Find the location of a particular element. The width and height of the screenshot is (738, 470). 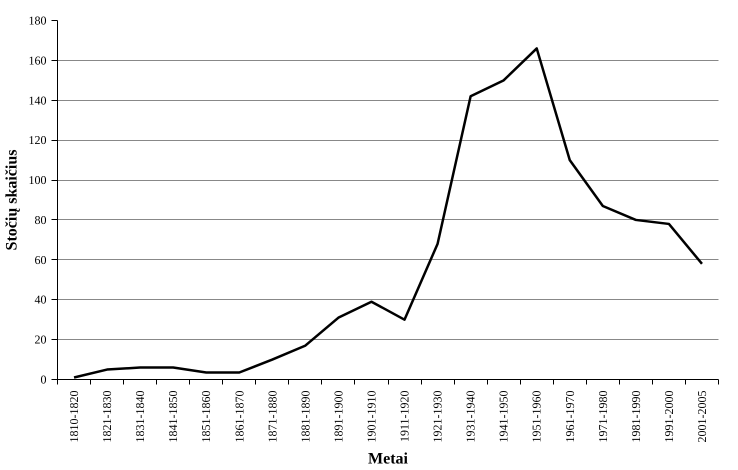

y-tick-label: 20 is located at coordinates (40, 339).